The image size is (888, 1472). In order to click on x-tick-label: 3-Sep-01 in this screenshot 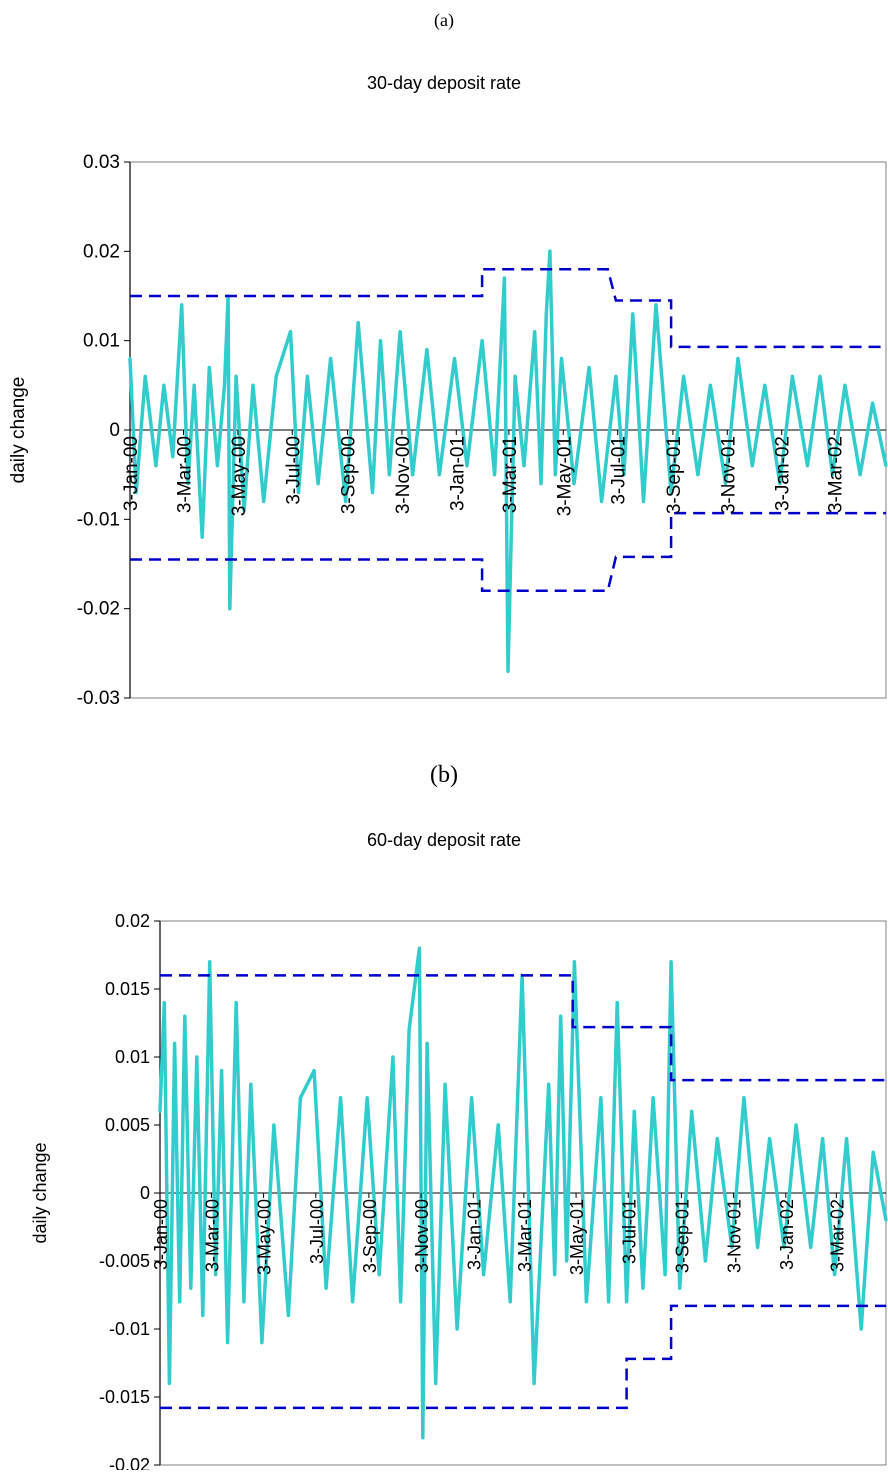, I will do `click(682, 1236)`.